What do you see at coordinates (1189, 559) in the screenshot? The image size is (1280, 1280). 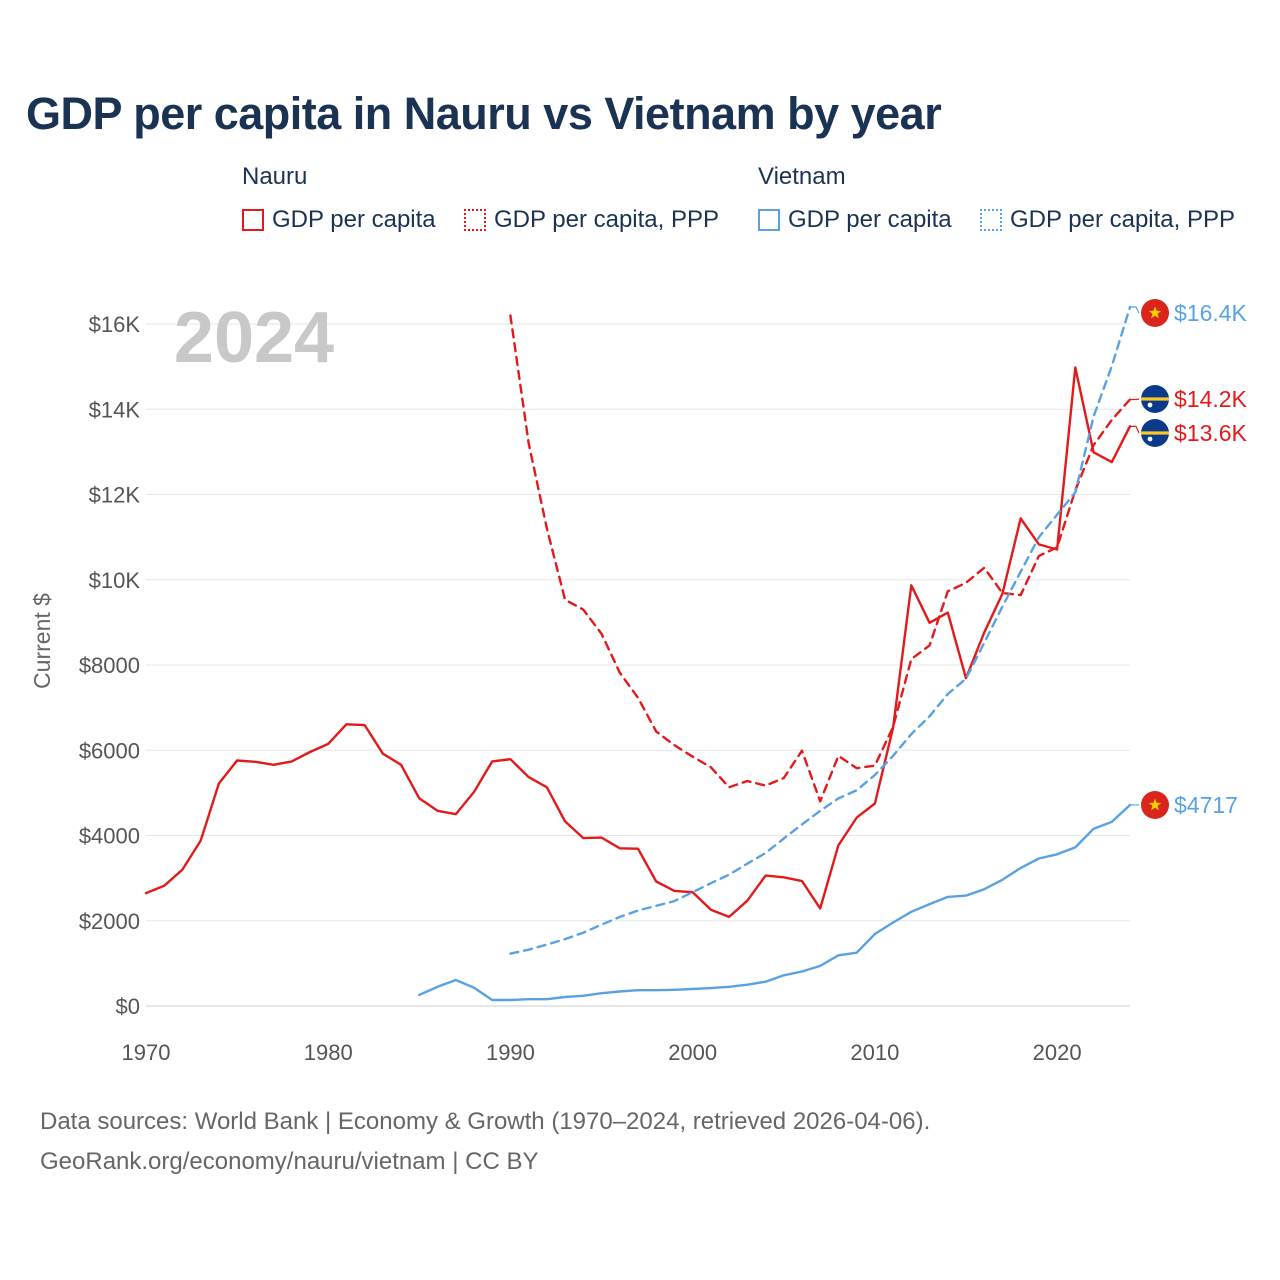 I see `end-labels: $16.4K $14.2K $13.6K $4717` at bounding box center [1189, 559].